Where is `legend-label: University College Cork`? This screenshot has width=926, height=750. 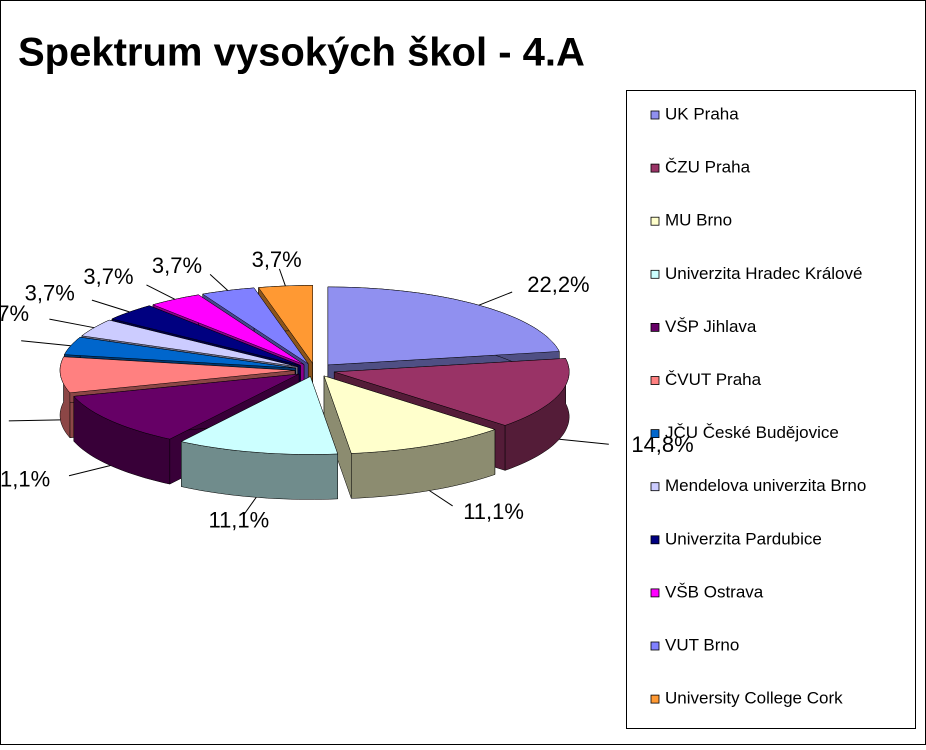 legend-label: University College Cork is located at coordinates (754, 698).